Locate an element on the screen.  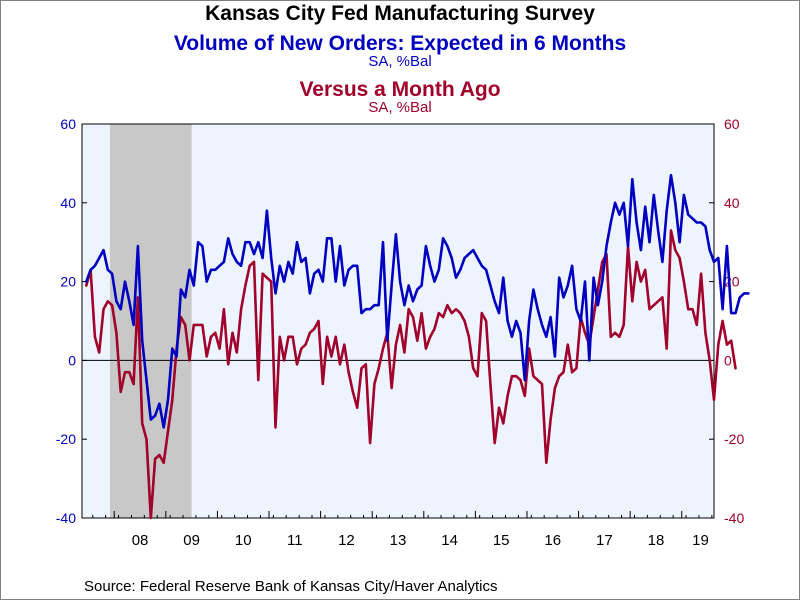
x-tick-label: 09 is located at coordinates (191, 540).